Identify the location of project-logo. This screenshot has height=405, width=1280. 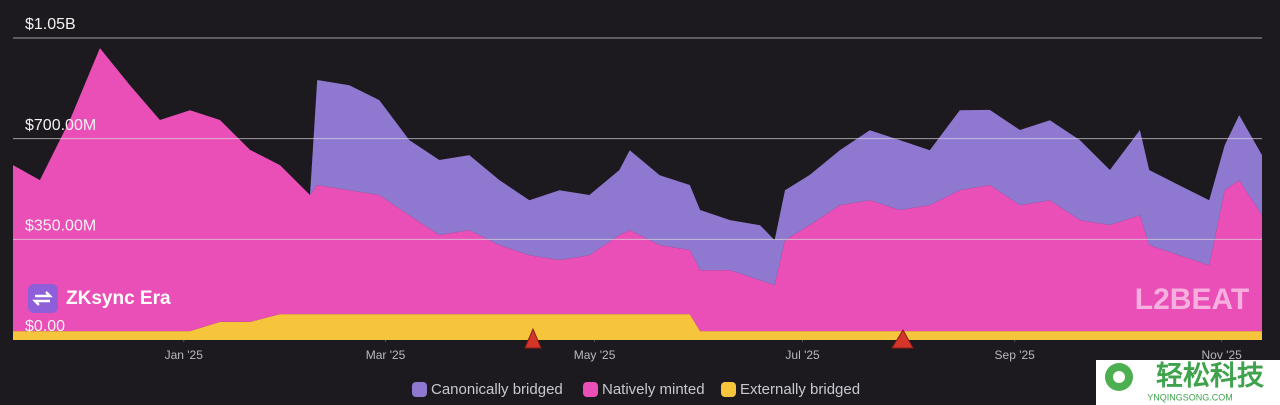
(43, 298).